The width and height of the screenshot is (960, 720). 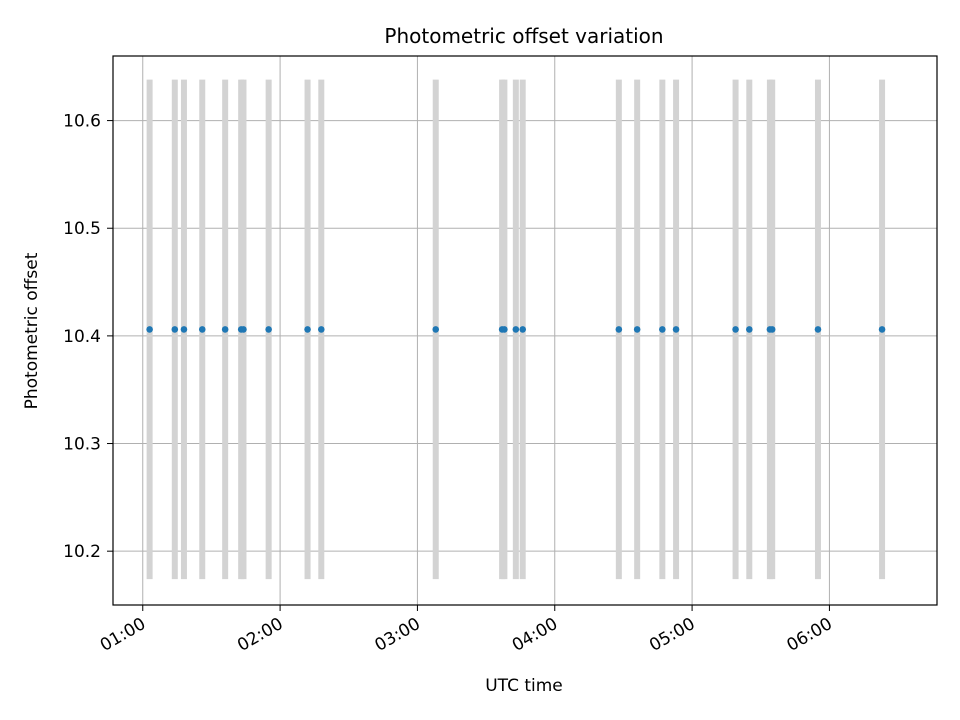 What do you see at coordinates (397, 635) in the screenshot?
I see `x-tick-label: 03:00` at bounding box center [397, 635].